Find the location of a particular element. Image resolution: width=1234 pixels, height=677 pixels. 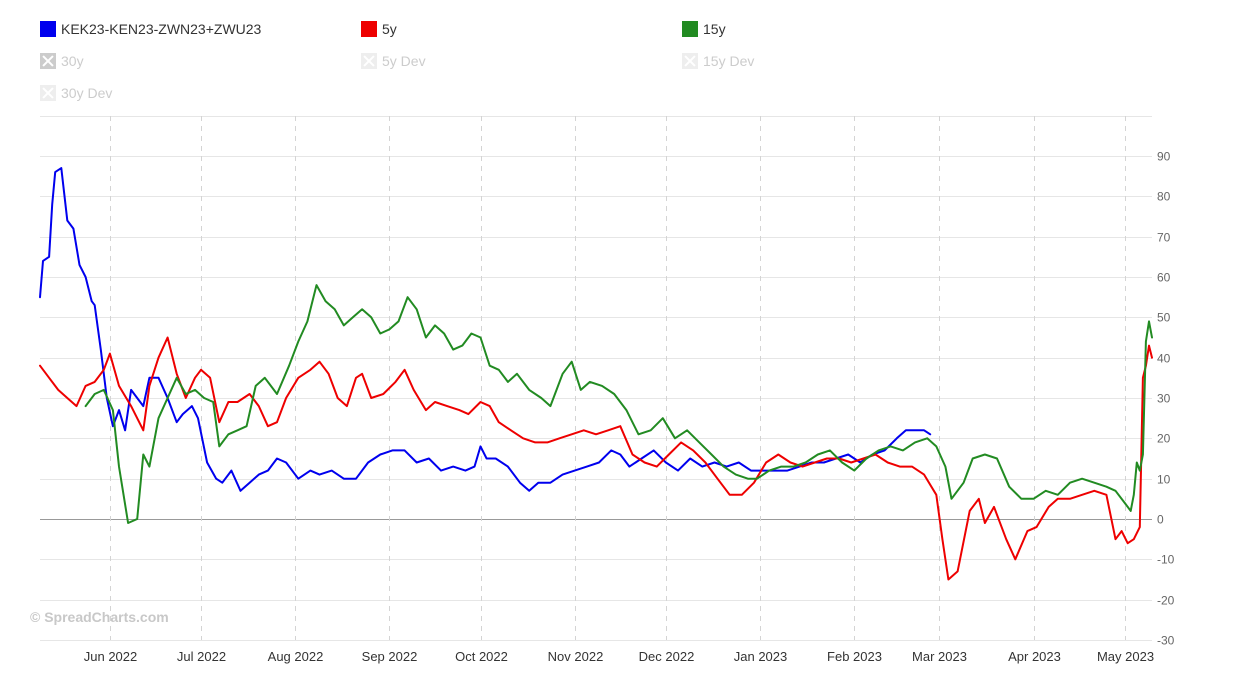

y-tick-label: 20 is located at coordinates (1164, 439).